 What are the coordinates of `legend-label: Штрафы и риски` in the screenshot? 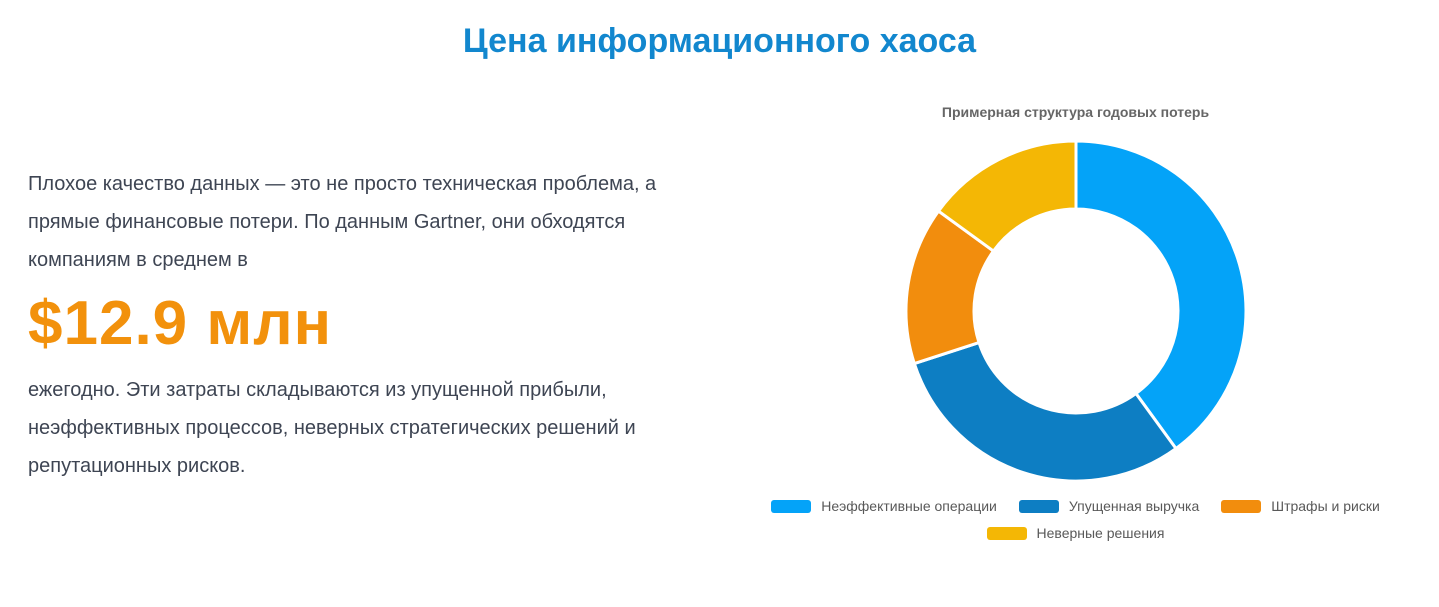 It's located at (1325, 506).